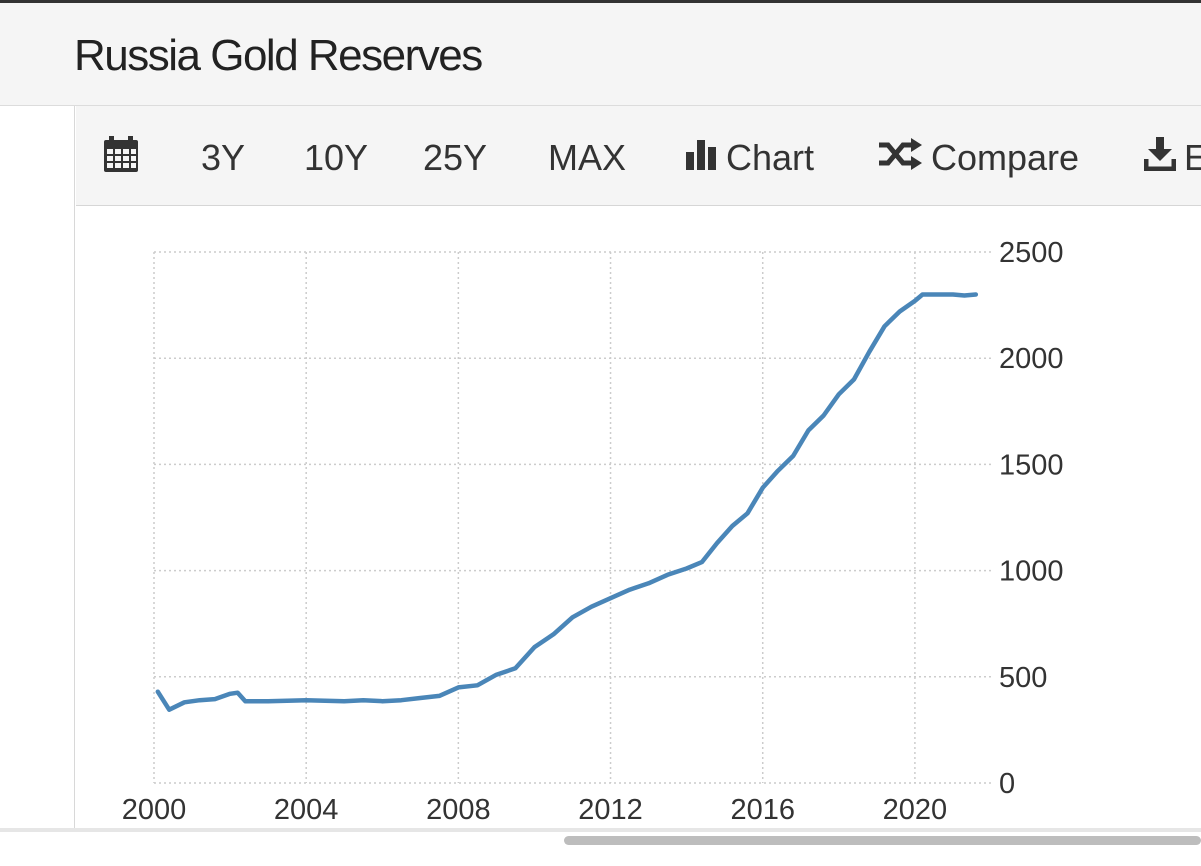 The image size is (1201, 866). Describe the element at coordinates (638, 156) in the screenshot. I see `chart-toolbar: 3Y 10Y 25Y MAX Chart Compare` at that location.